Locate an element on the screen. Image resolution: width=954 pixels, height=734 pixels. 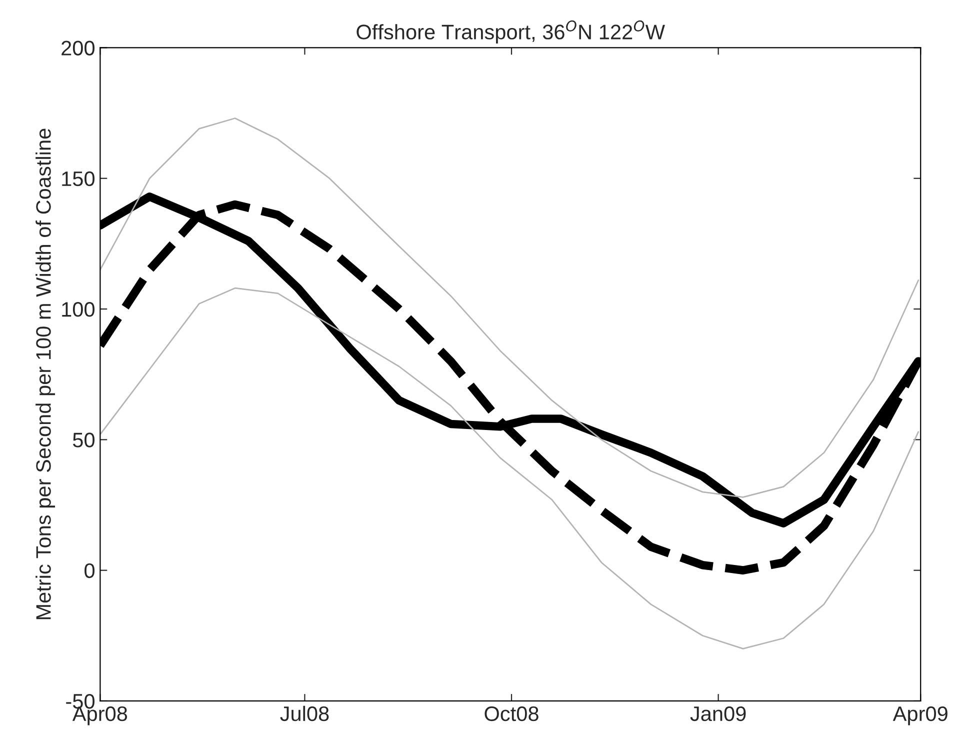
y-tick-label: 150 is located at coordinates (78, 178).